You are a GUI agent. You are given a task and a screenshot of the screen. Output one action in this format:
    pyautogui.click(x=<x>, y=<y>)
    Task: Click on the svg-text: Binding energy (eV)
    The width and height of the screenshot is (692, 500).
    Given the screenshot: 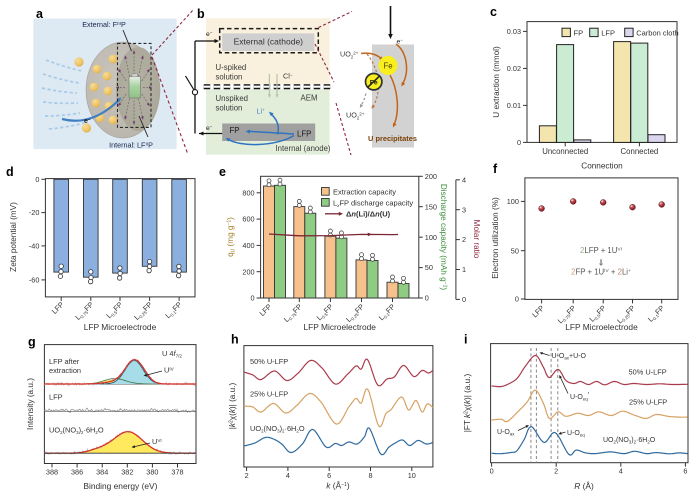 What is the action you would take?
    pyautogui.click(x=120, y=486)
    